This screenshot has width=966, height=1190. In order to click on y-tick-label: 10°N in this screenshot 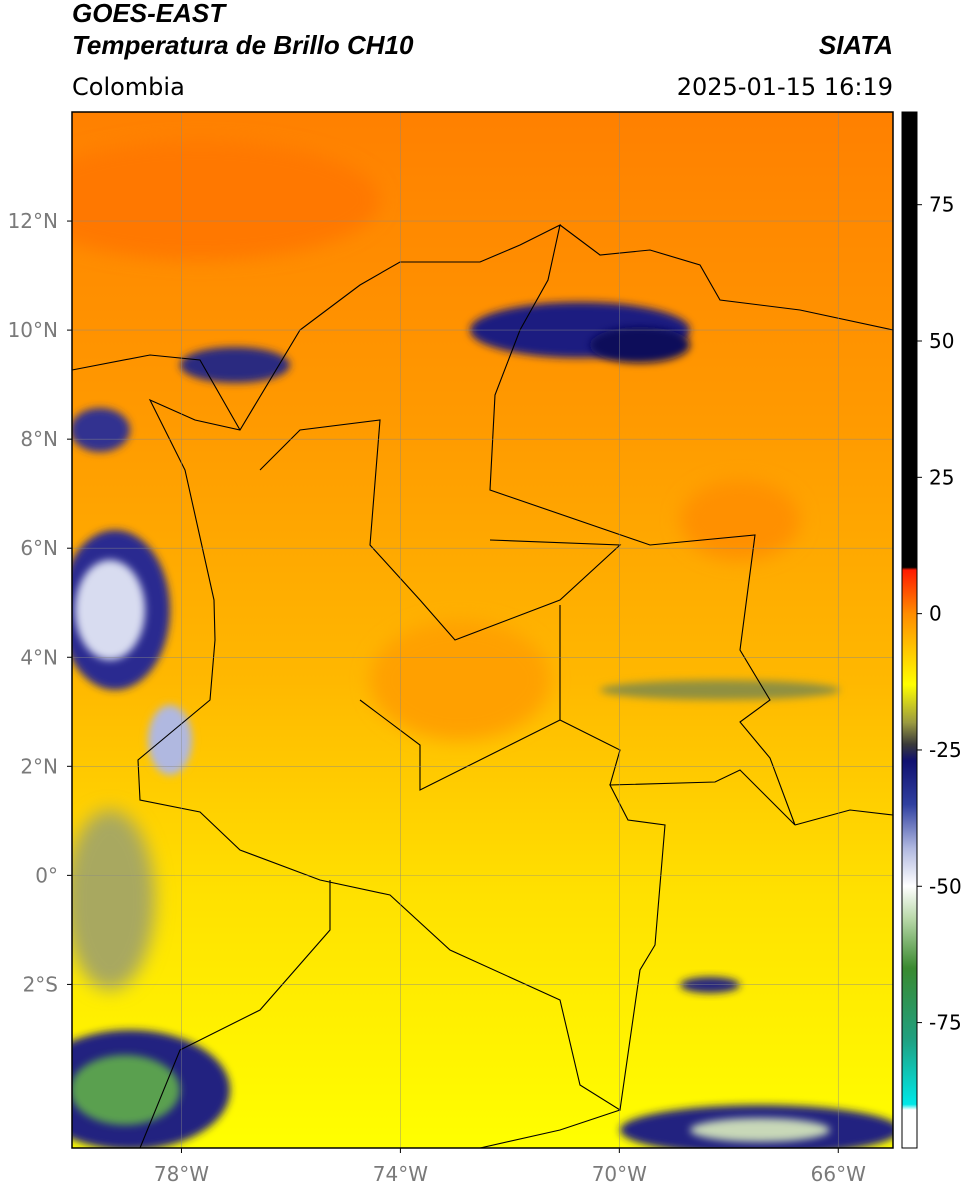, I will do `click(33, 330)`.